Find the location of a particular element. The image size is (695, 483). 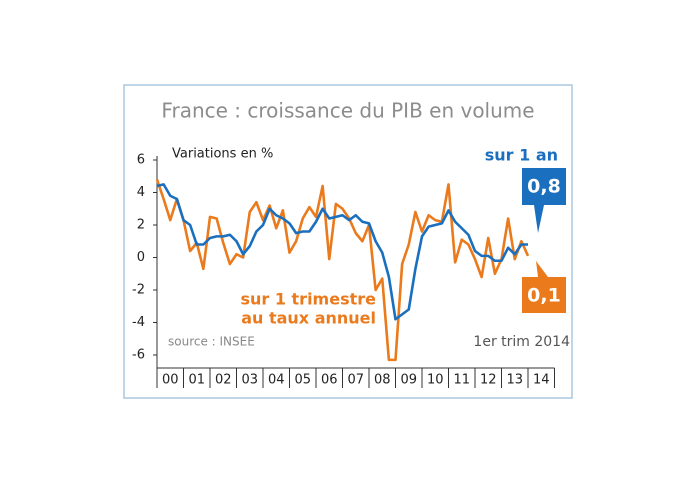

y-tick-label: -6 is located at coordinates (138, 355).